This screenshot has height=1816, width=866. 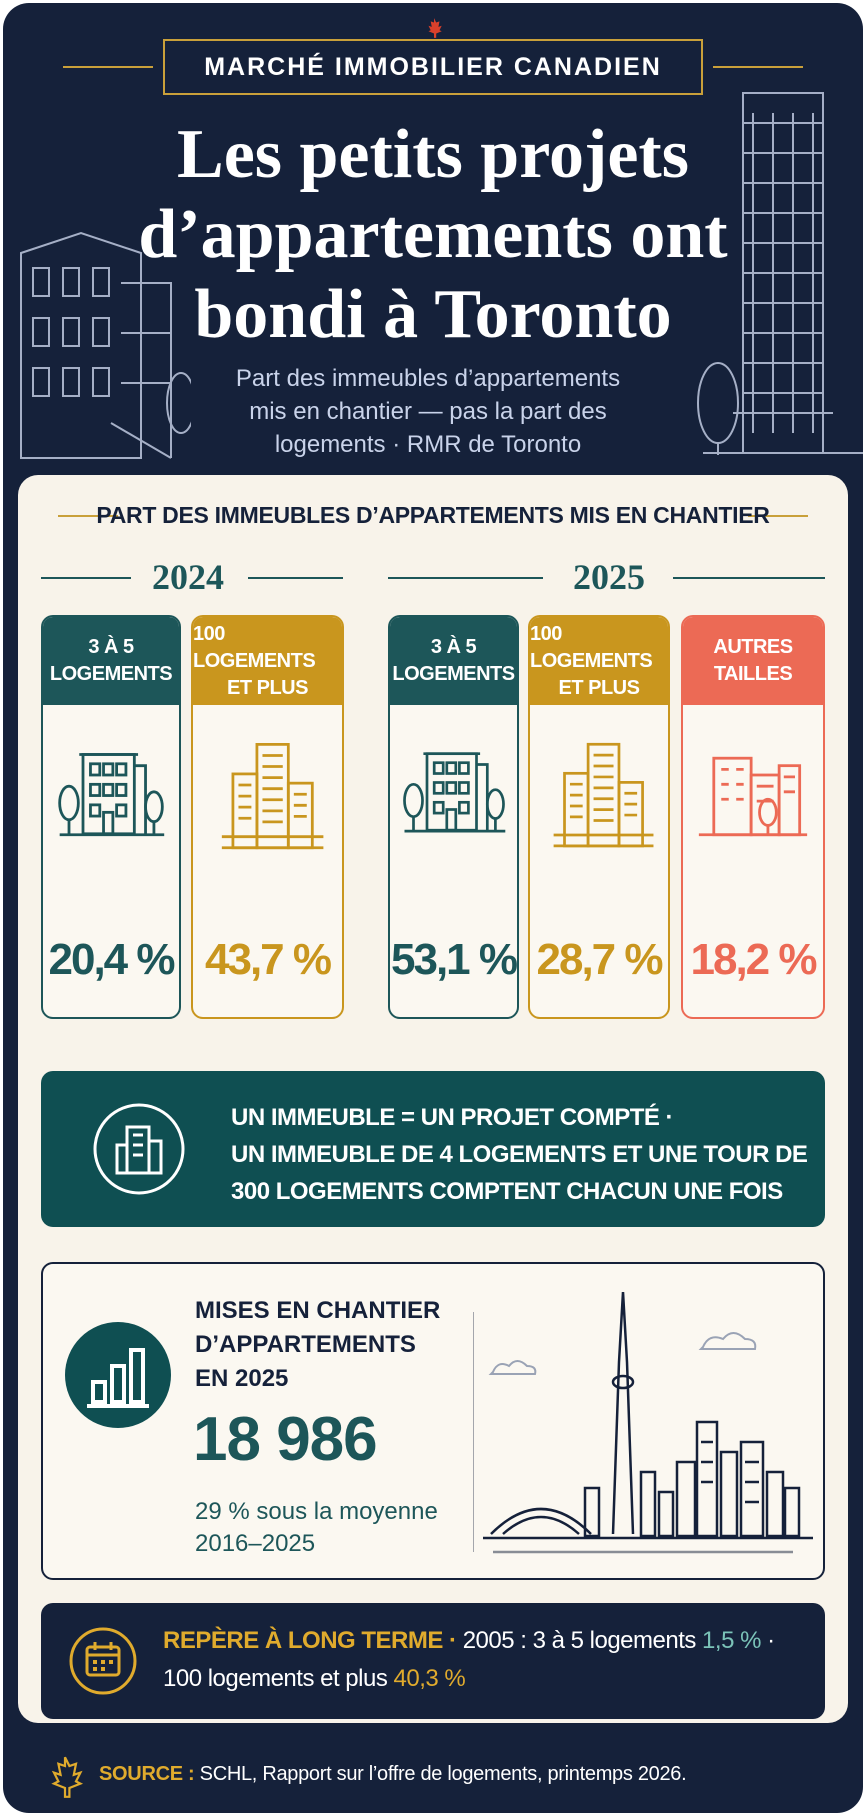 I want to click on kicker: MARCHÉ IMMOBILIER CANADIEN, so click(x=433, y=67).